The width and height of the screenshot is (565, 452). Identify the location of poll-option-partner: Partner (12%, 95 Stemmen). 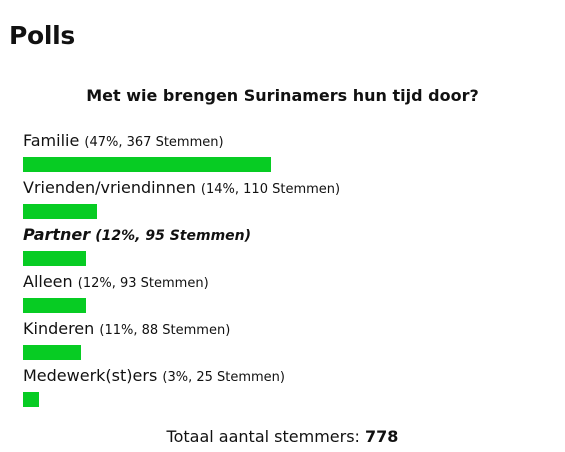
(283, 247).